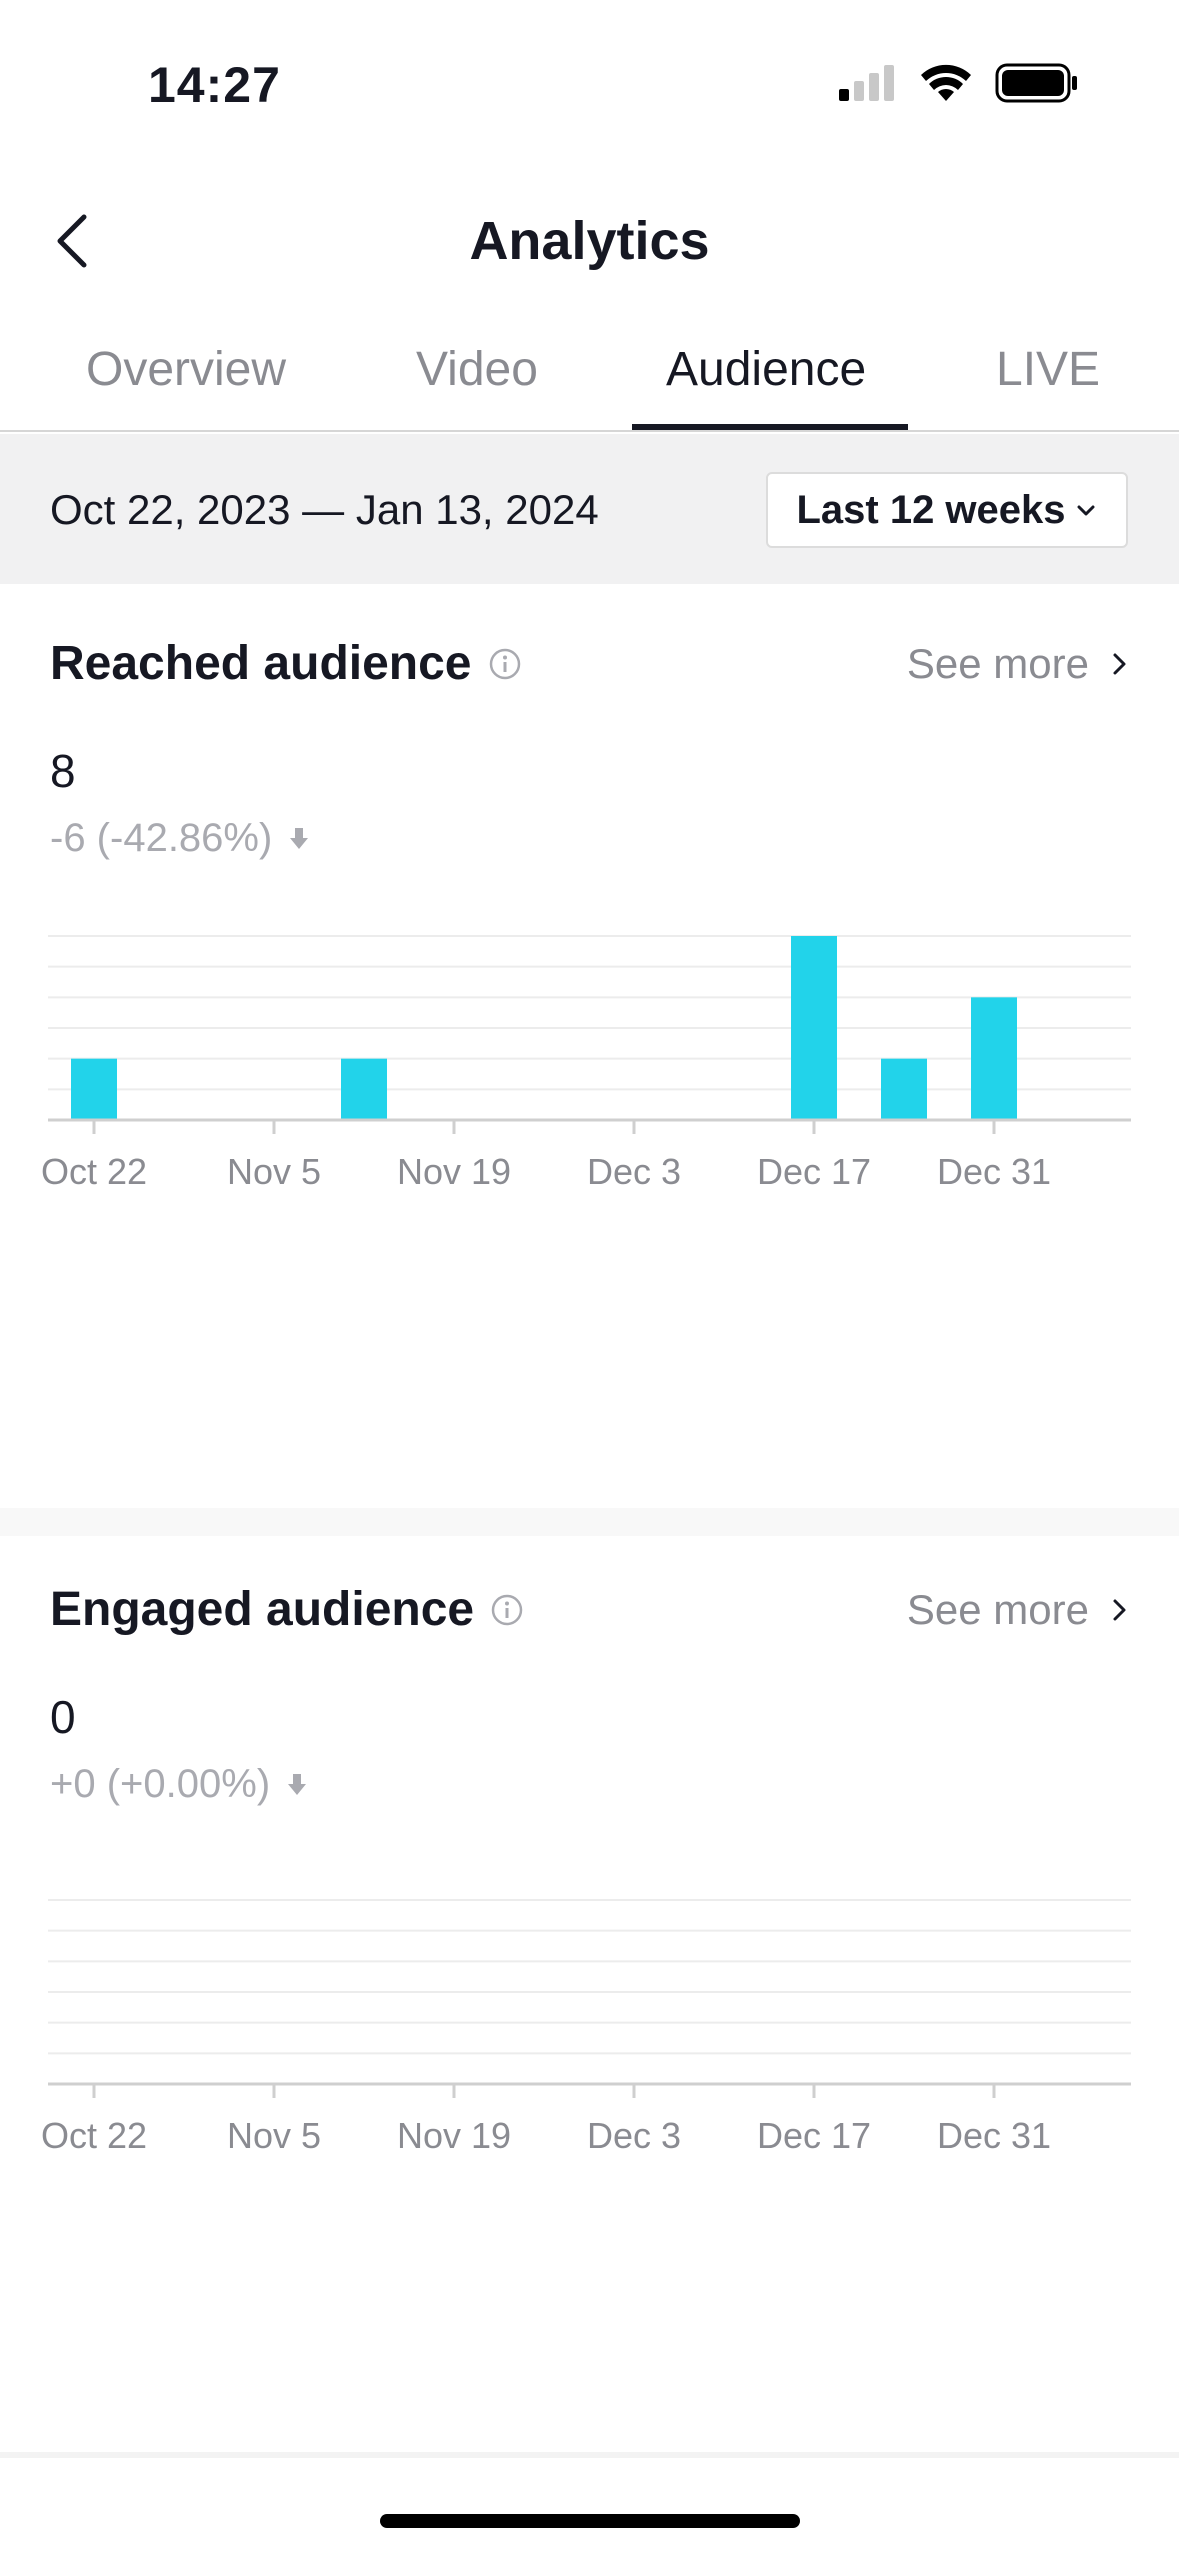 The width and height of the screenshot is (1179, 2556). What do you see at coordinates (324, 509) in the screenshot?
I see `date-range-text: Oct 22, 2023 — Jan 13, 2024` at bounding box center [324, 509].